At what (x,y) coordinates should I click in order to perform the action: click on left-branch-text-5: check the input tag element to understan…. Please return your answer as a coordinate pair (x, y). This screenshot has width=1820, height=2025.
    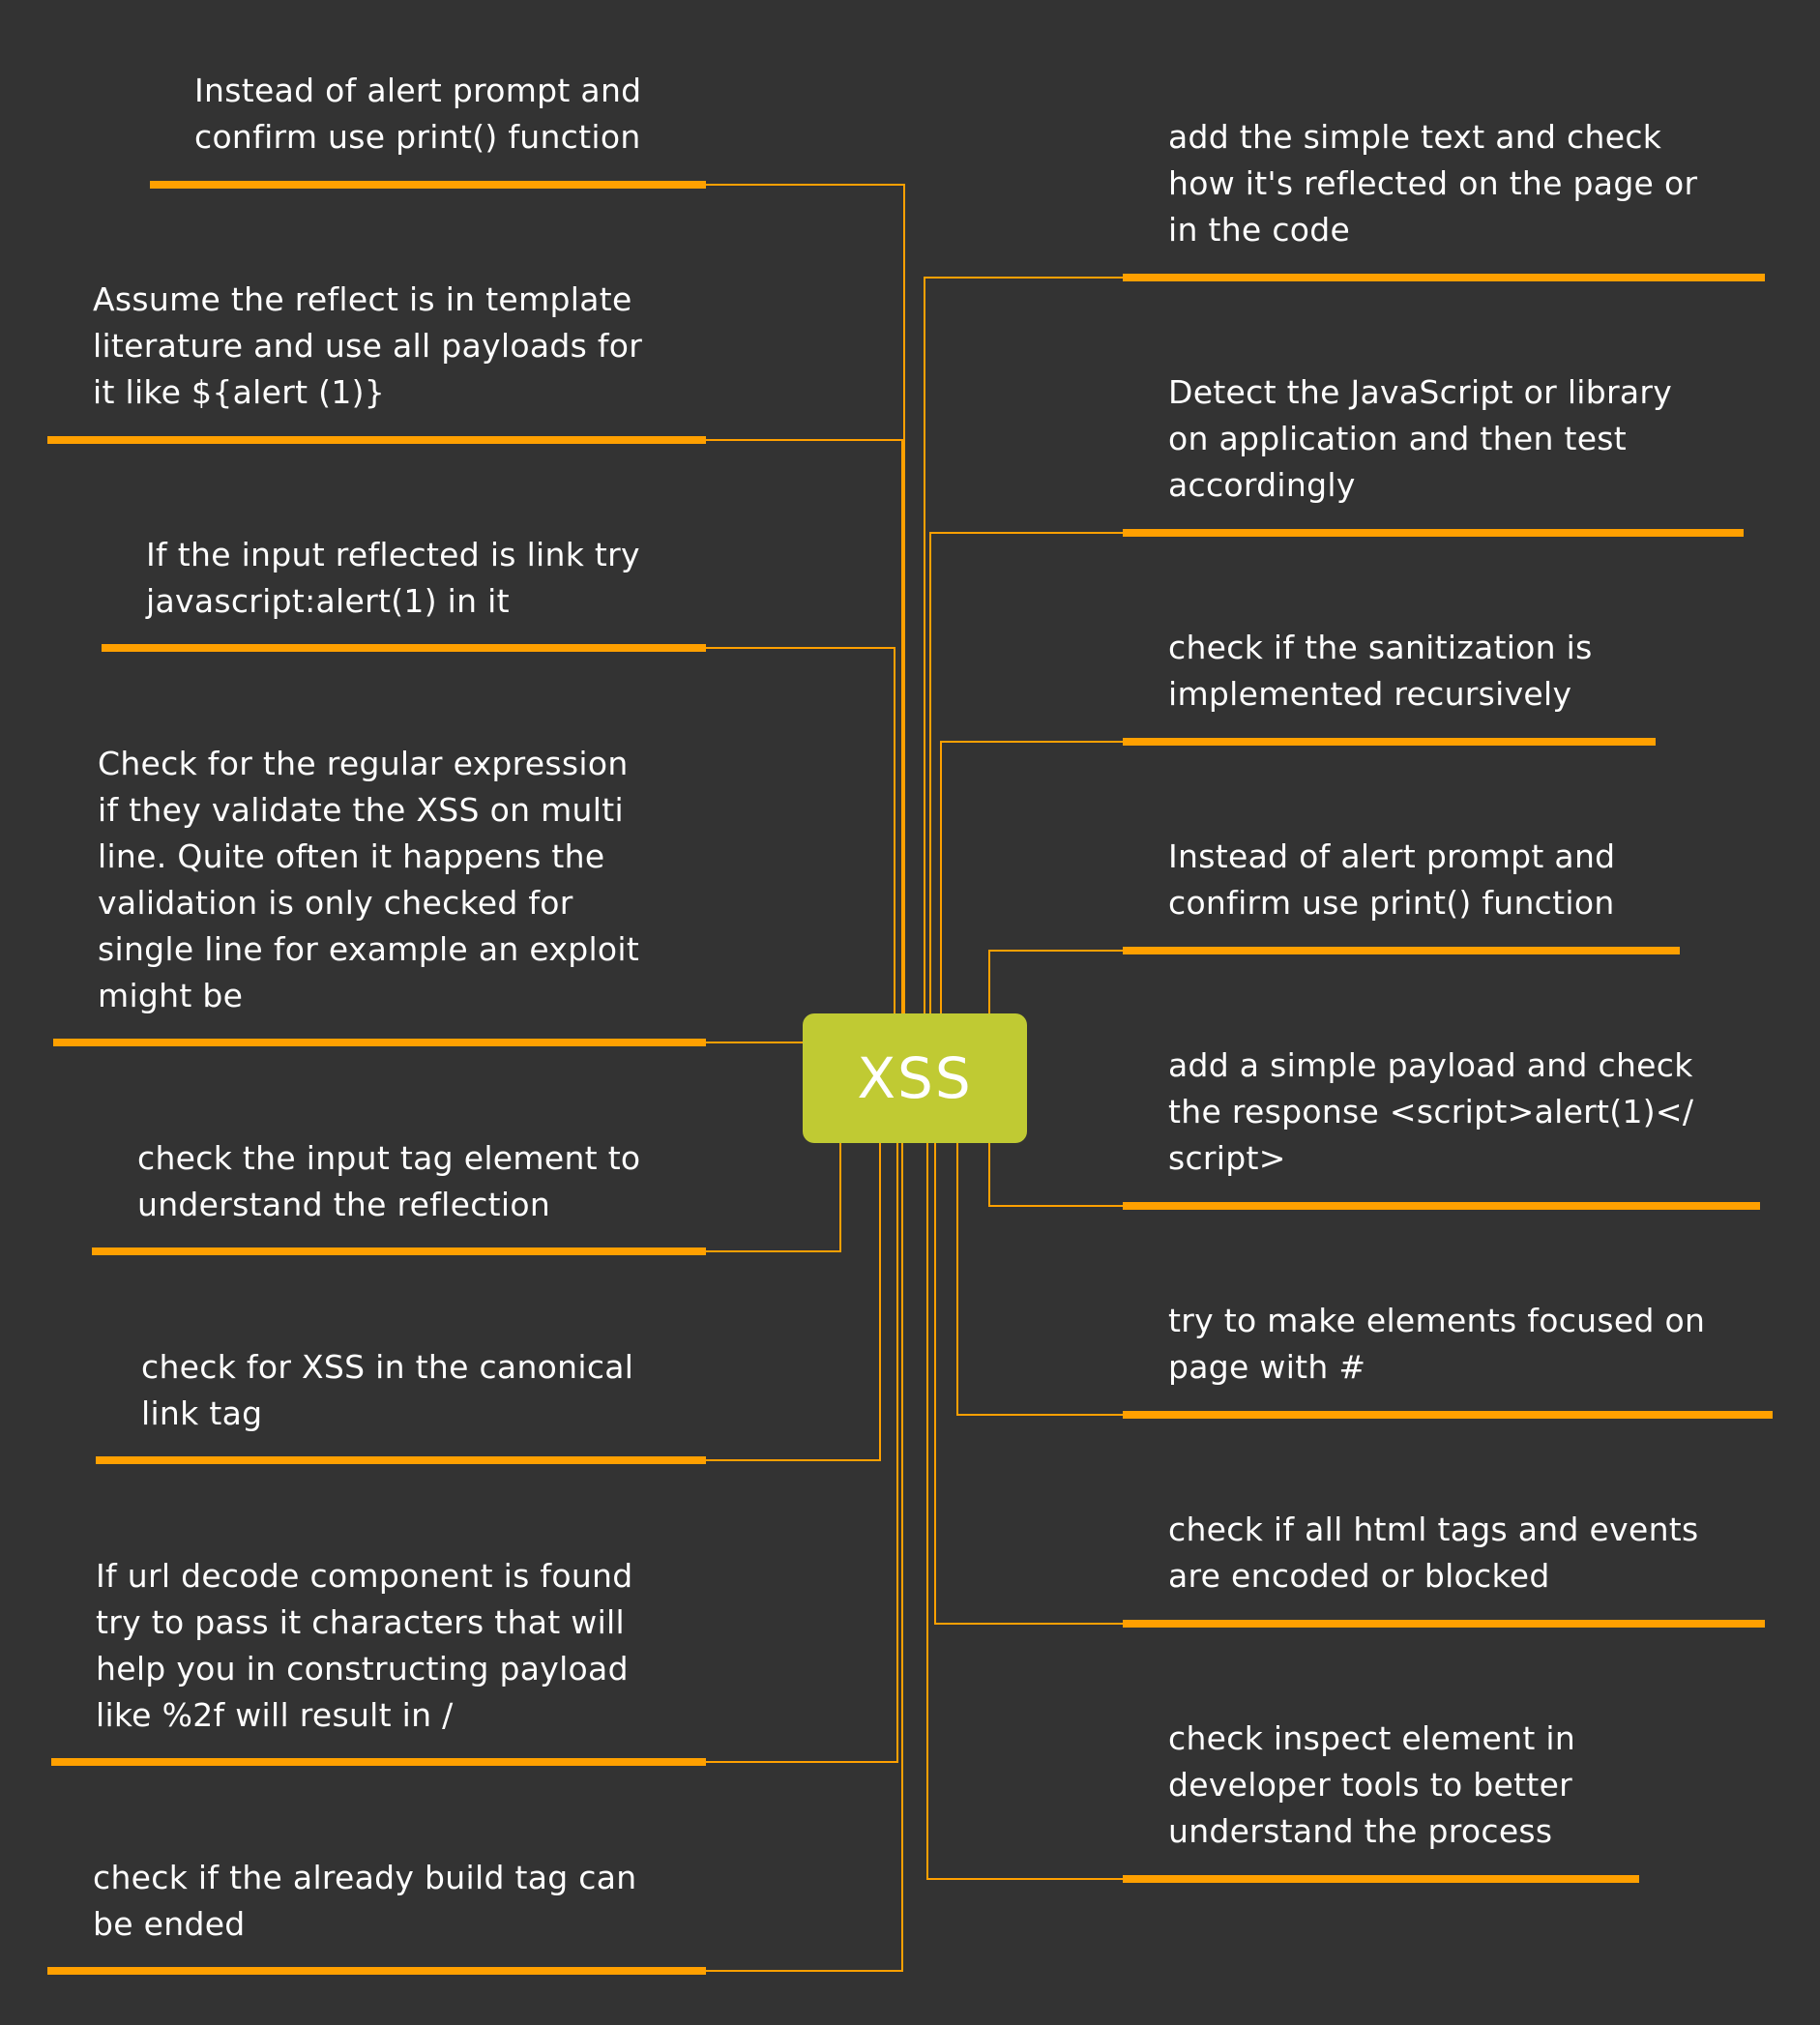
    Looking at the image, I should click on (389, 1181).